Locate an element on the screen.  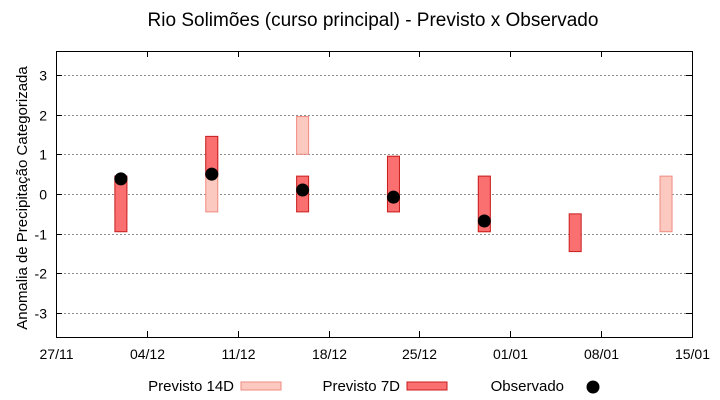
x-tick-label: 11/12 is located at coordinates (239, 354).